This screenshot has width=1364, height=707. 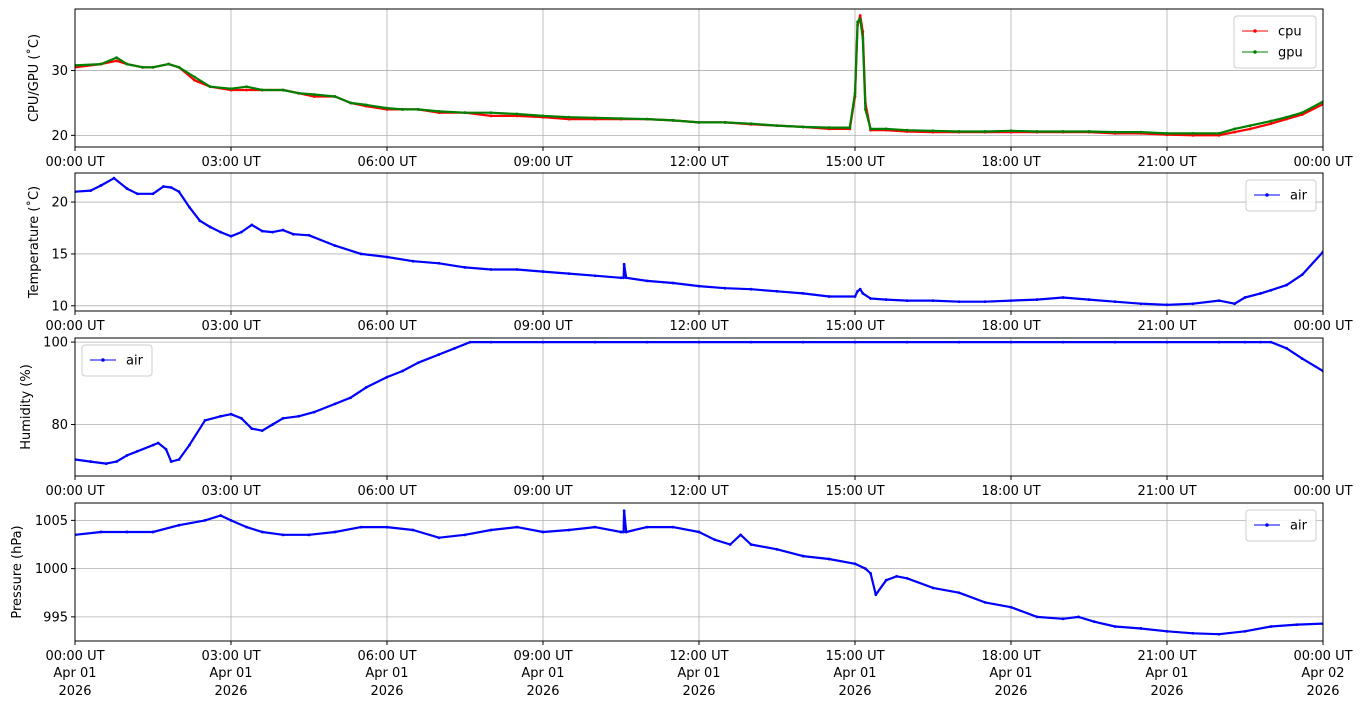 I want to click on x-tick-label: 15:00 UT, so click(x=854, y=162).